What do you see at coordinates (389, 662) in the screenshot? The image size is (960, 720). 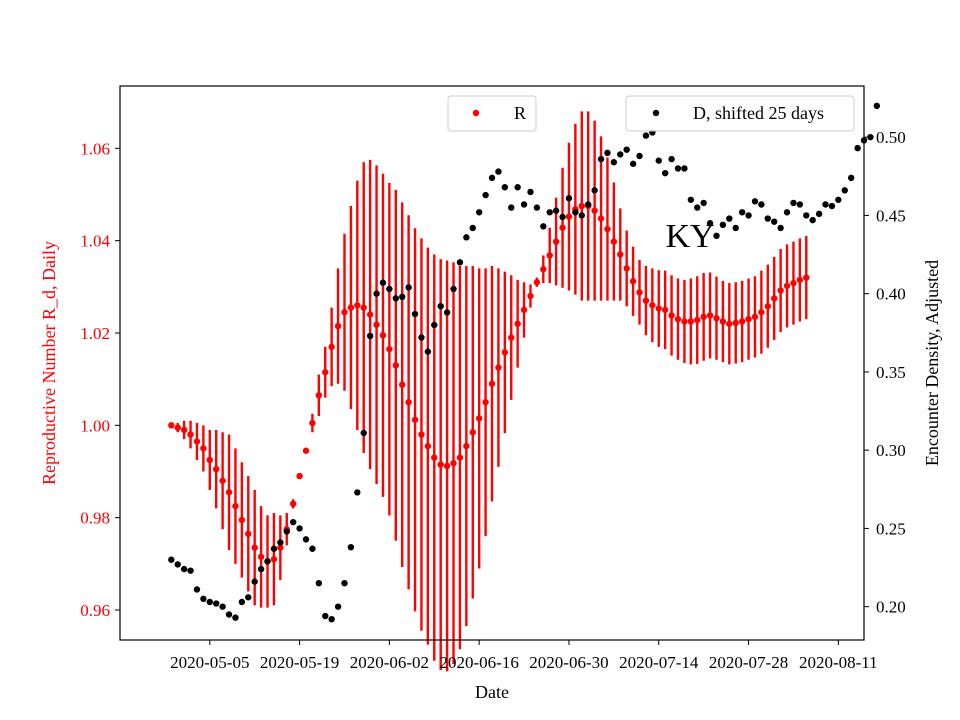 I see `x-tick-label: 2020-06-02` at bounding box center [389, 662].